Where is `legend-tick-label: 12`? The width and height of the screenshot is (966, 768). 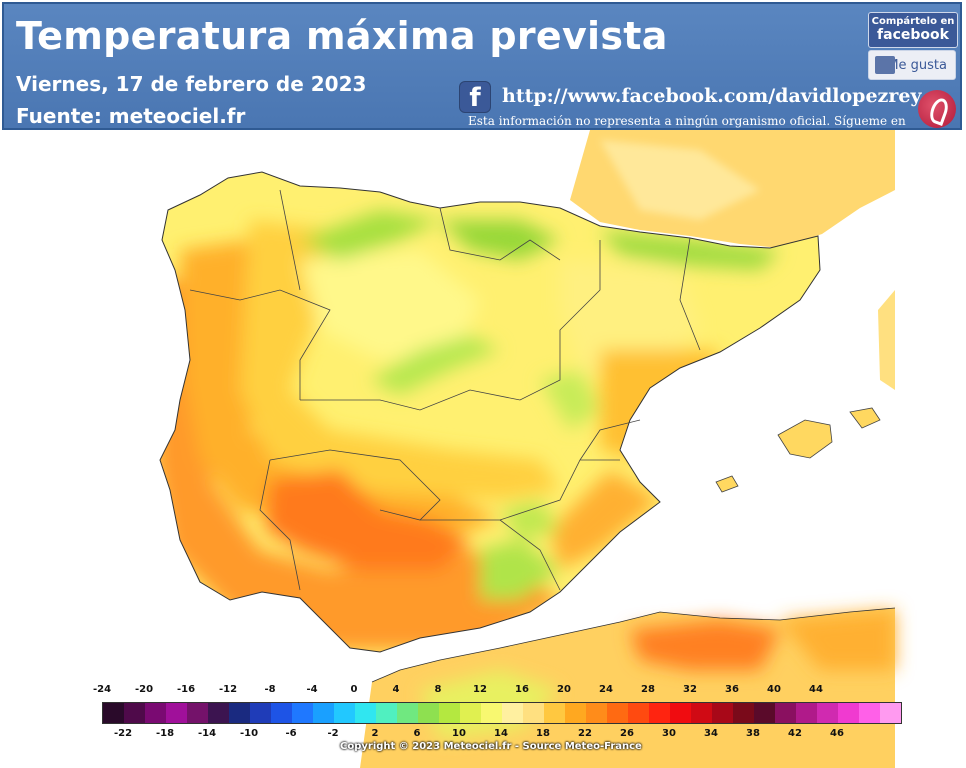 legend-tick-label: 12 is located at coordinates (480, 689).